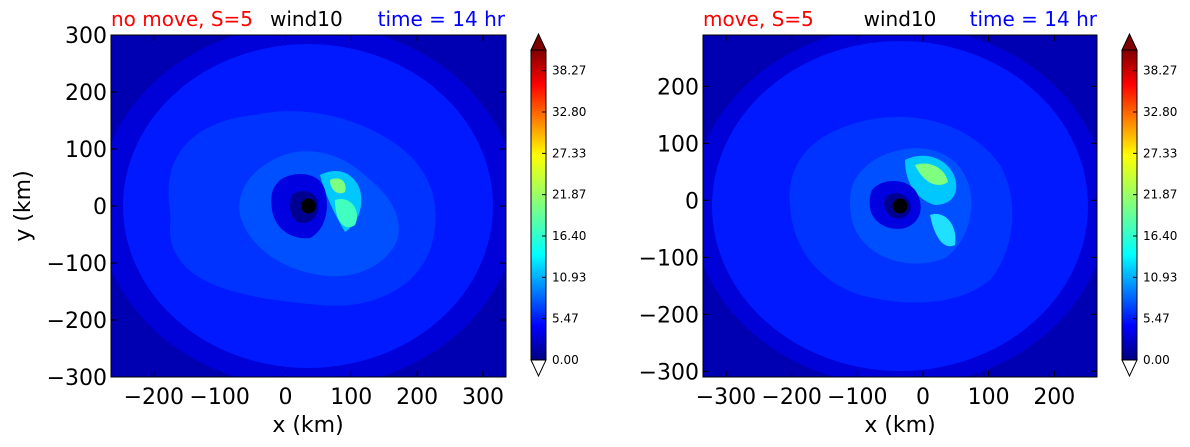 The width and height of the screenshot is (1190, 447). Describe the element at coordinates (726, 397) in the screenshot. I see `x-tick-label: −300` at that location.